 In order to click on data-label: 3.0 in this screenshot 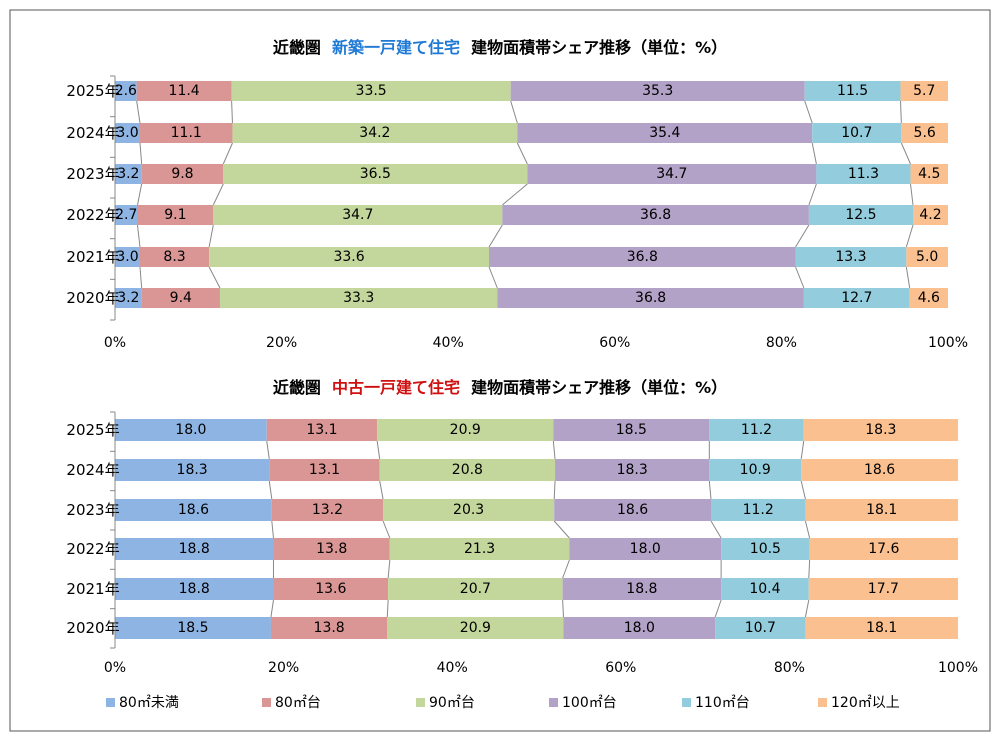, I will do `click(127, 257)`.